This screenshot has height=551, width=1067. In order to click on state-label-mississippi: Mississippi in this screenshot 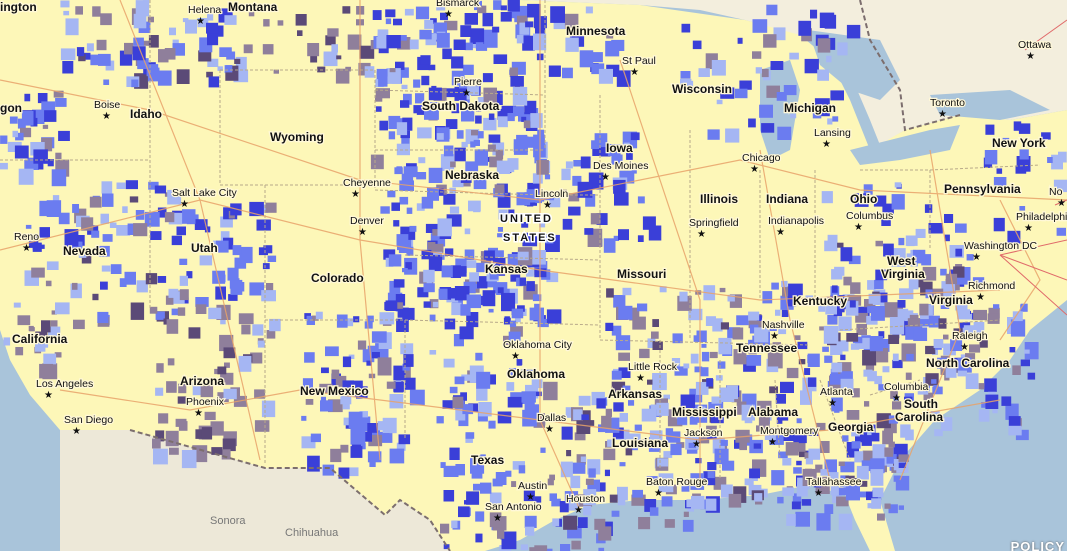, I will do `click(704, 412)`.